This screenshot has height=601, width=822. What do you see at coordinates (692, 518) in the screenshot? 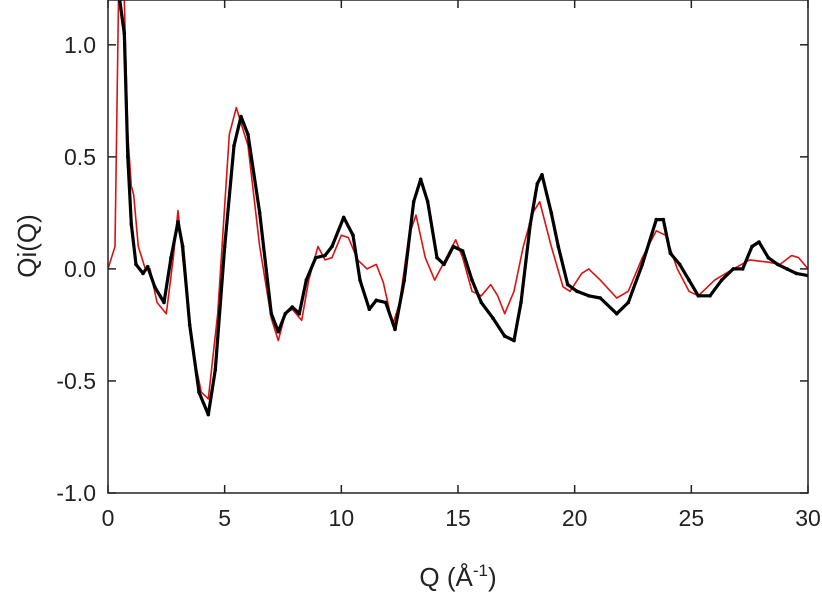
I see `x-tick-label-5: 25` at bounding box center [692, 518].